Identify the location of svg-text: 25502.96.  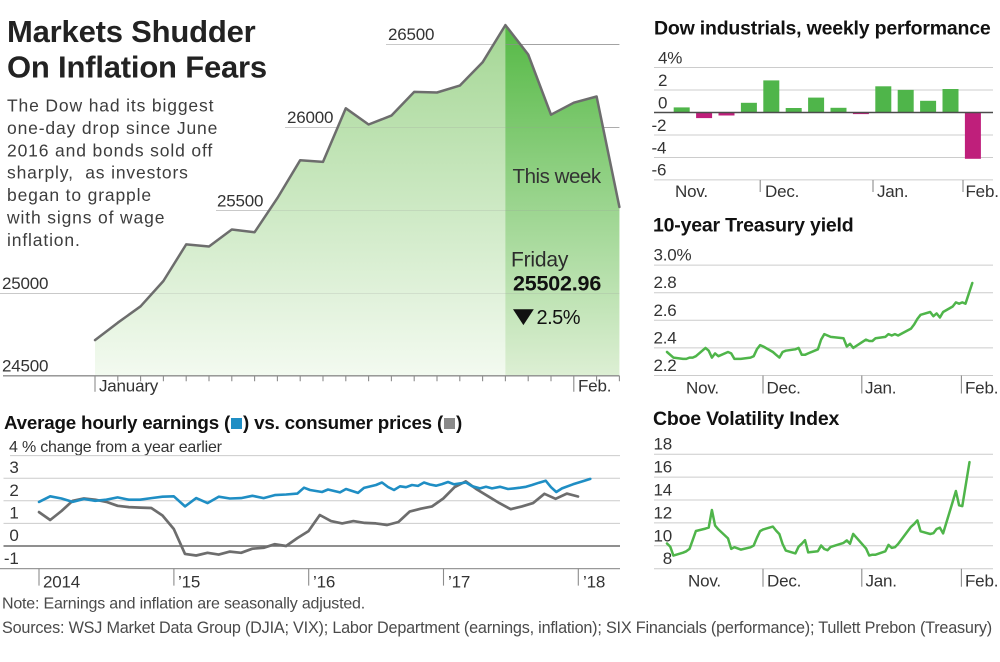
(557, 284).